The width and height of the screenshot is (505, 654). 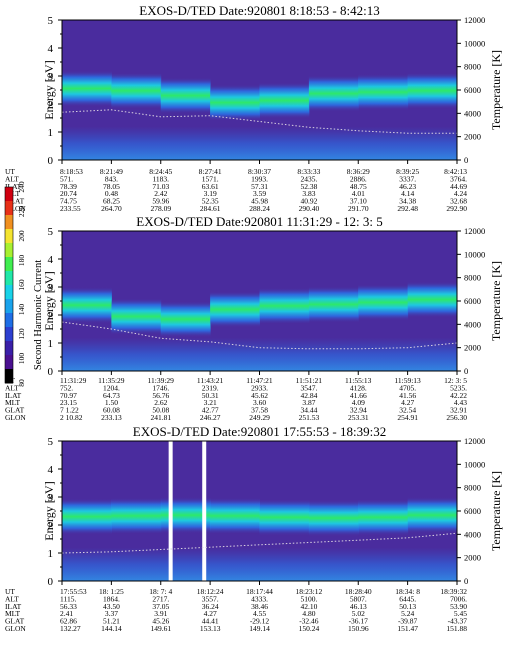 I want to click on table-cell: -39.87, so click(x=408, y=621).